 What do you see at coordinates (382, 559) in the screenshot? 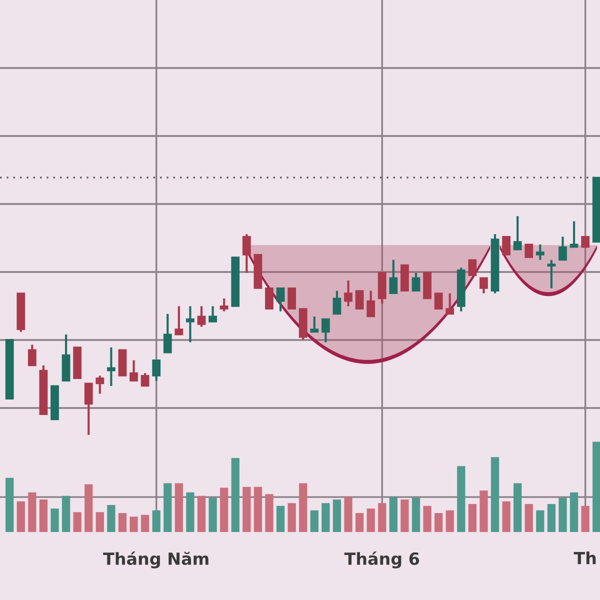
I see `x-tick-label: Tháng 6` at bounding box center [382, 559].